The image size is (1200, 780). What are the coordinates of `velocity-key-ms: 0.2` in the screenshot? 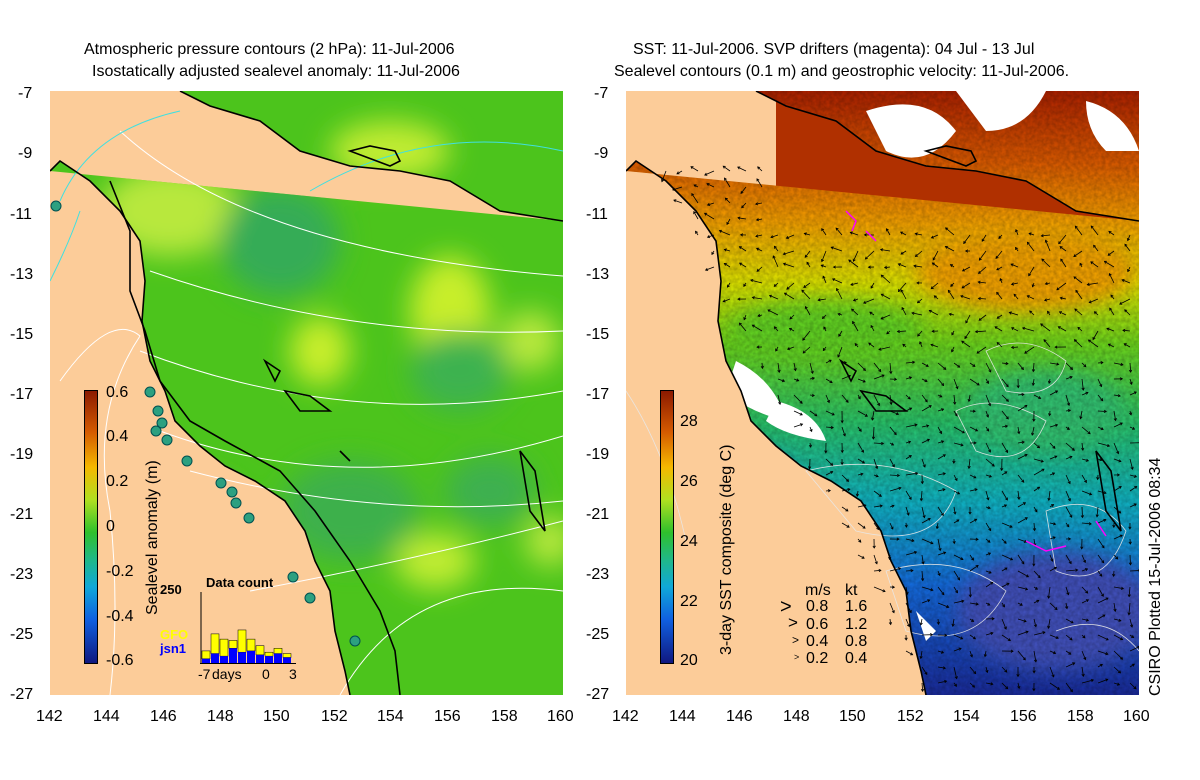 It's located at (817, 658).